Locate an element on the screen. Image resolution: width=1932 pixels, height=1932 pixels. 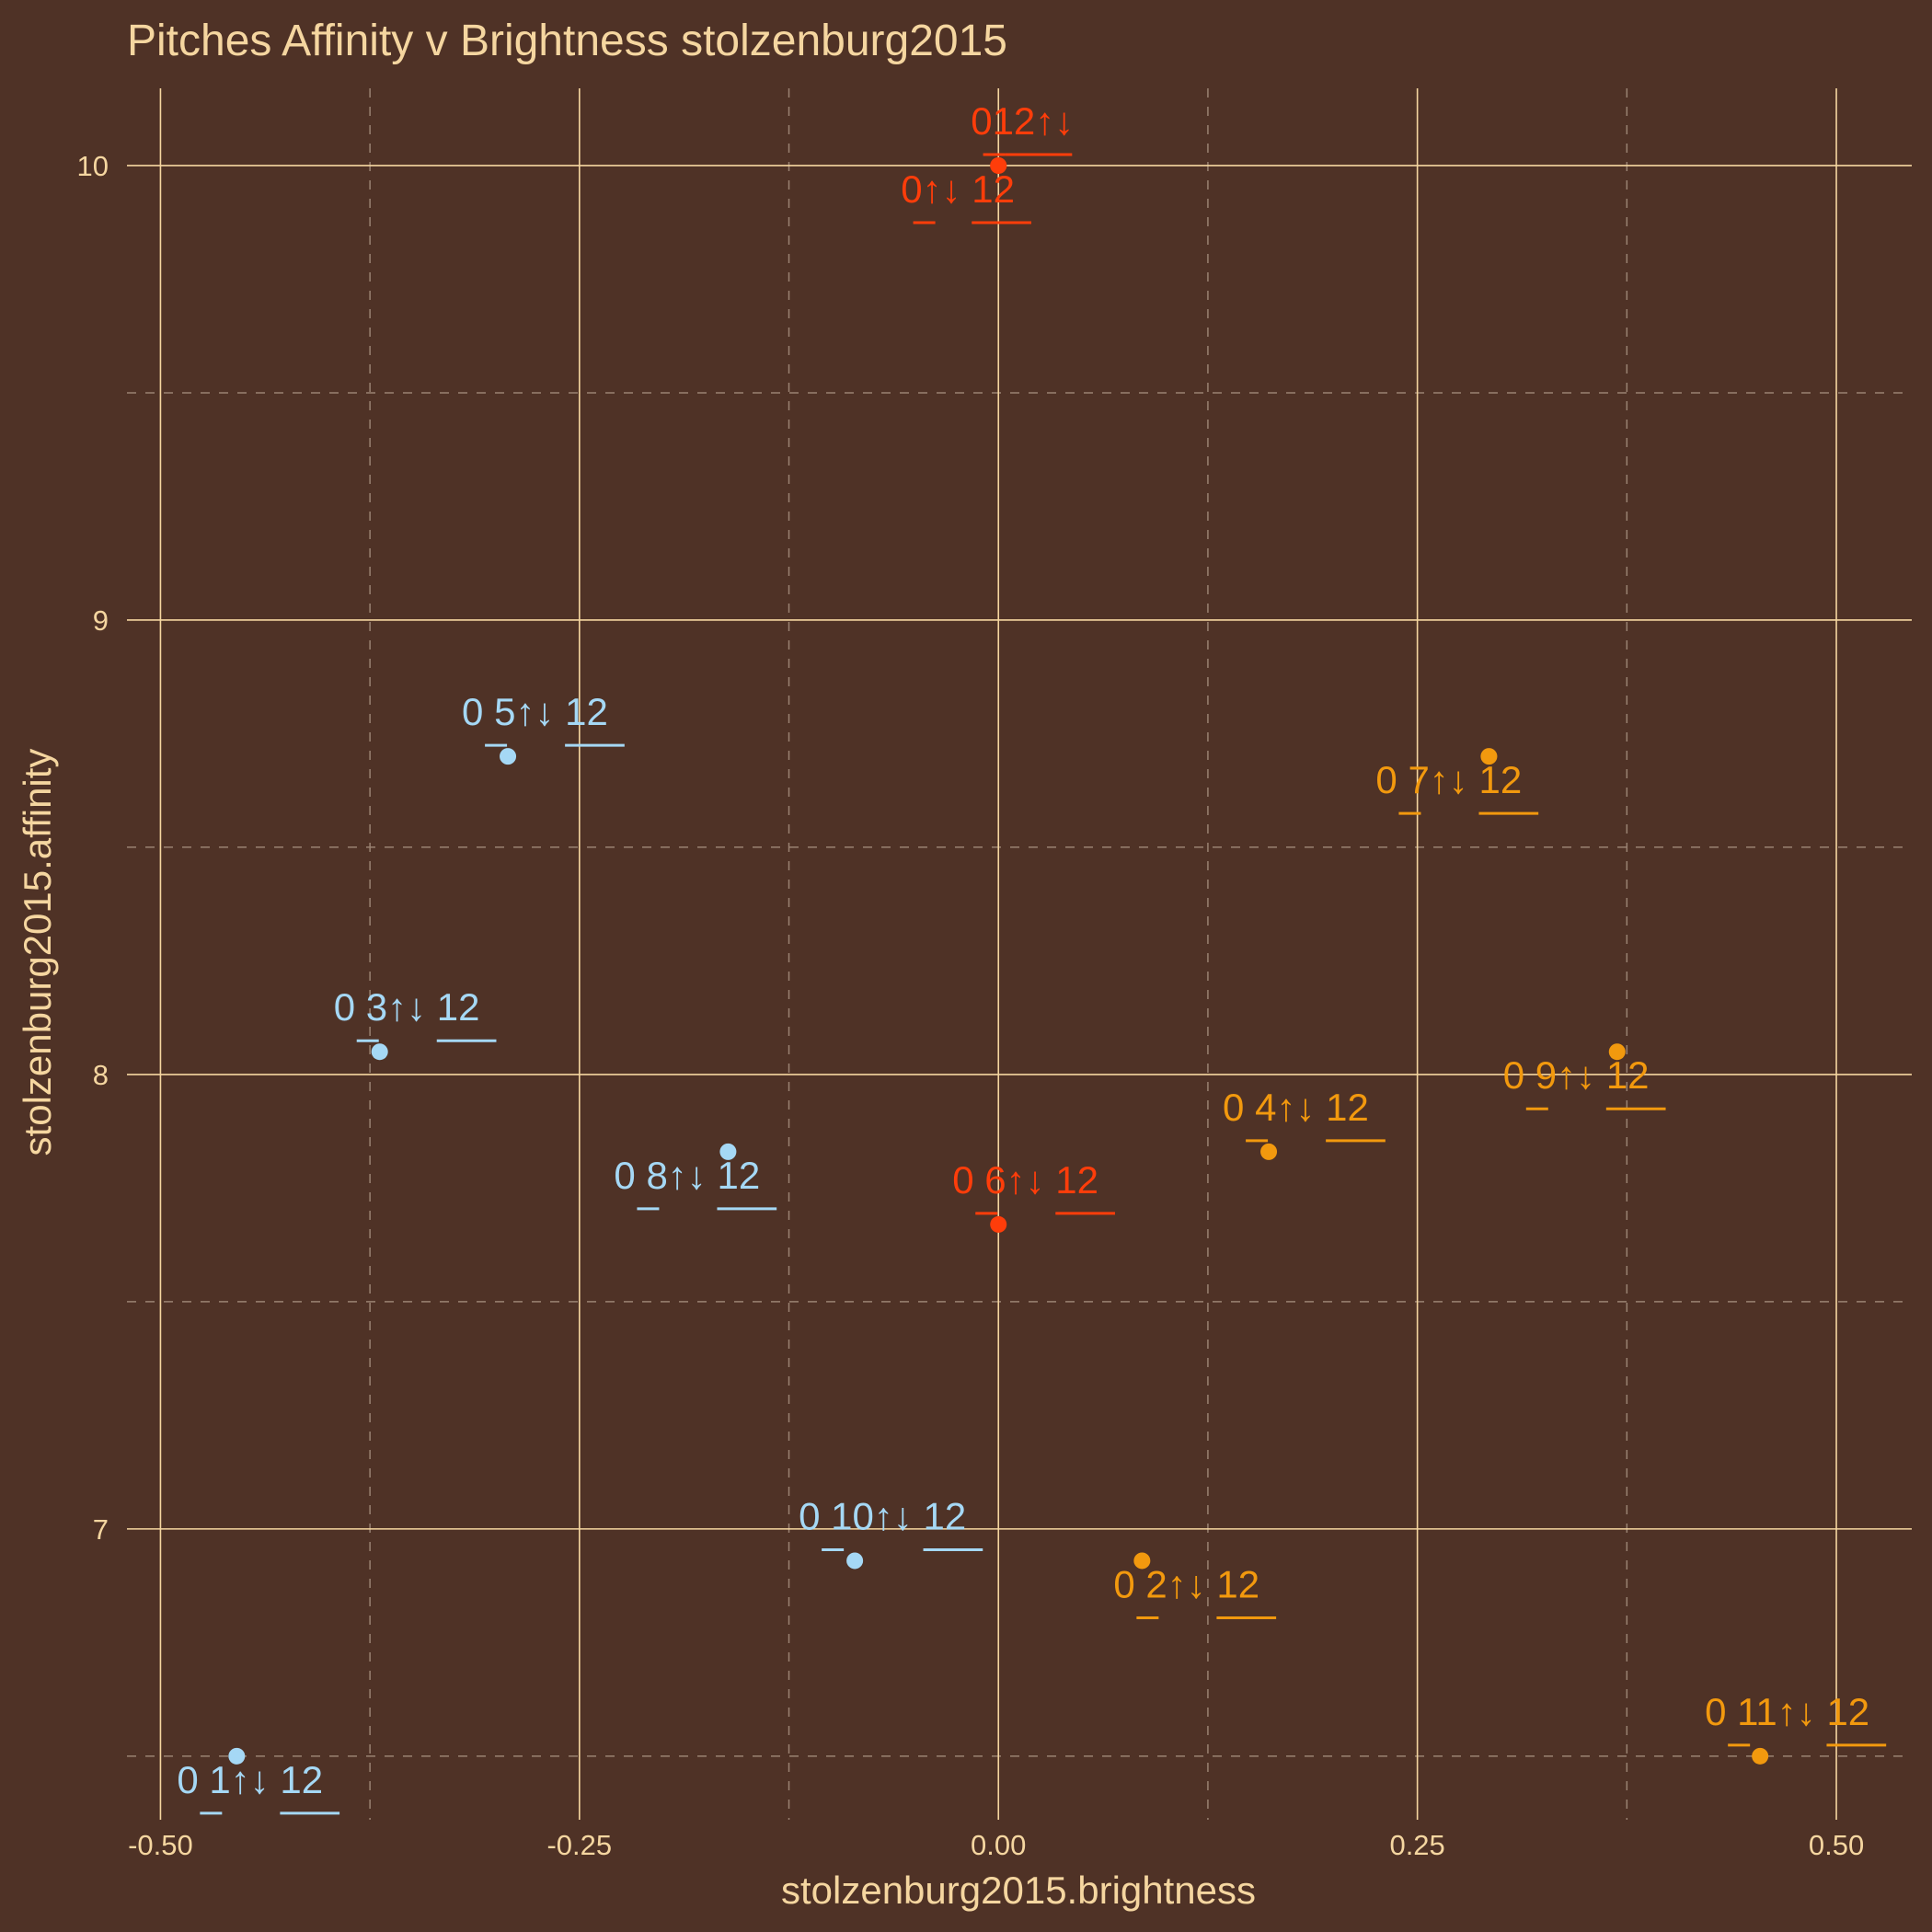
point-label: 0 1↑↓ 12 is located at coordinates (250, 1779).